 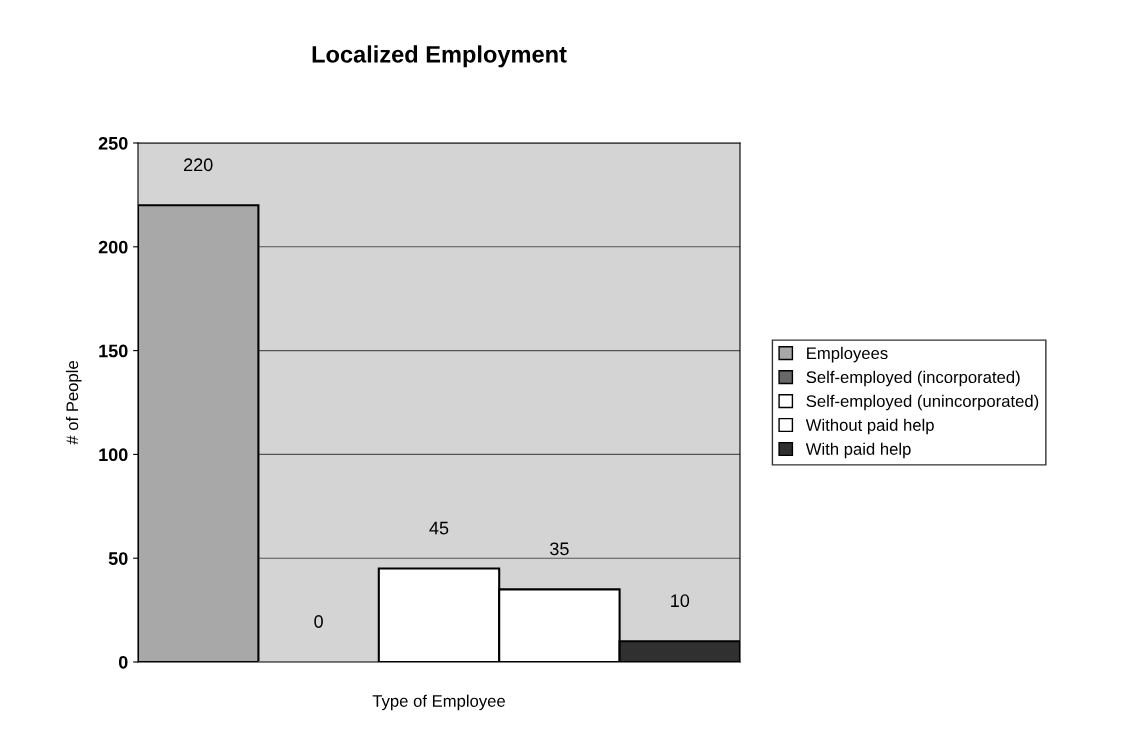 What do you see at coordinates (858, 450) in the screenshot?
I see `legend-label: With paid help` at bounding box center [858, 450].